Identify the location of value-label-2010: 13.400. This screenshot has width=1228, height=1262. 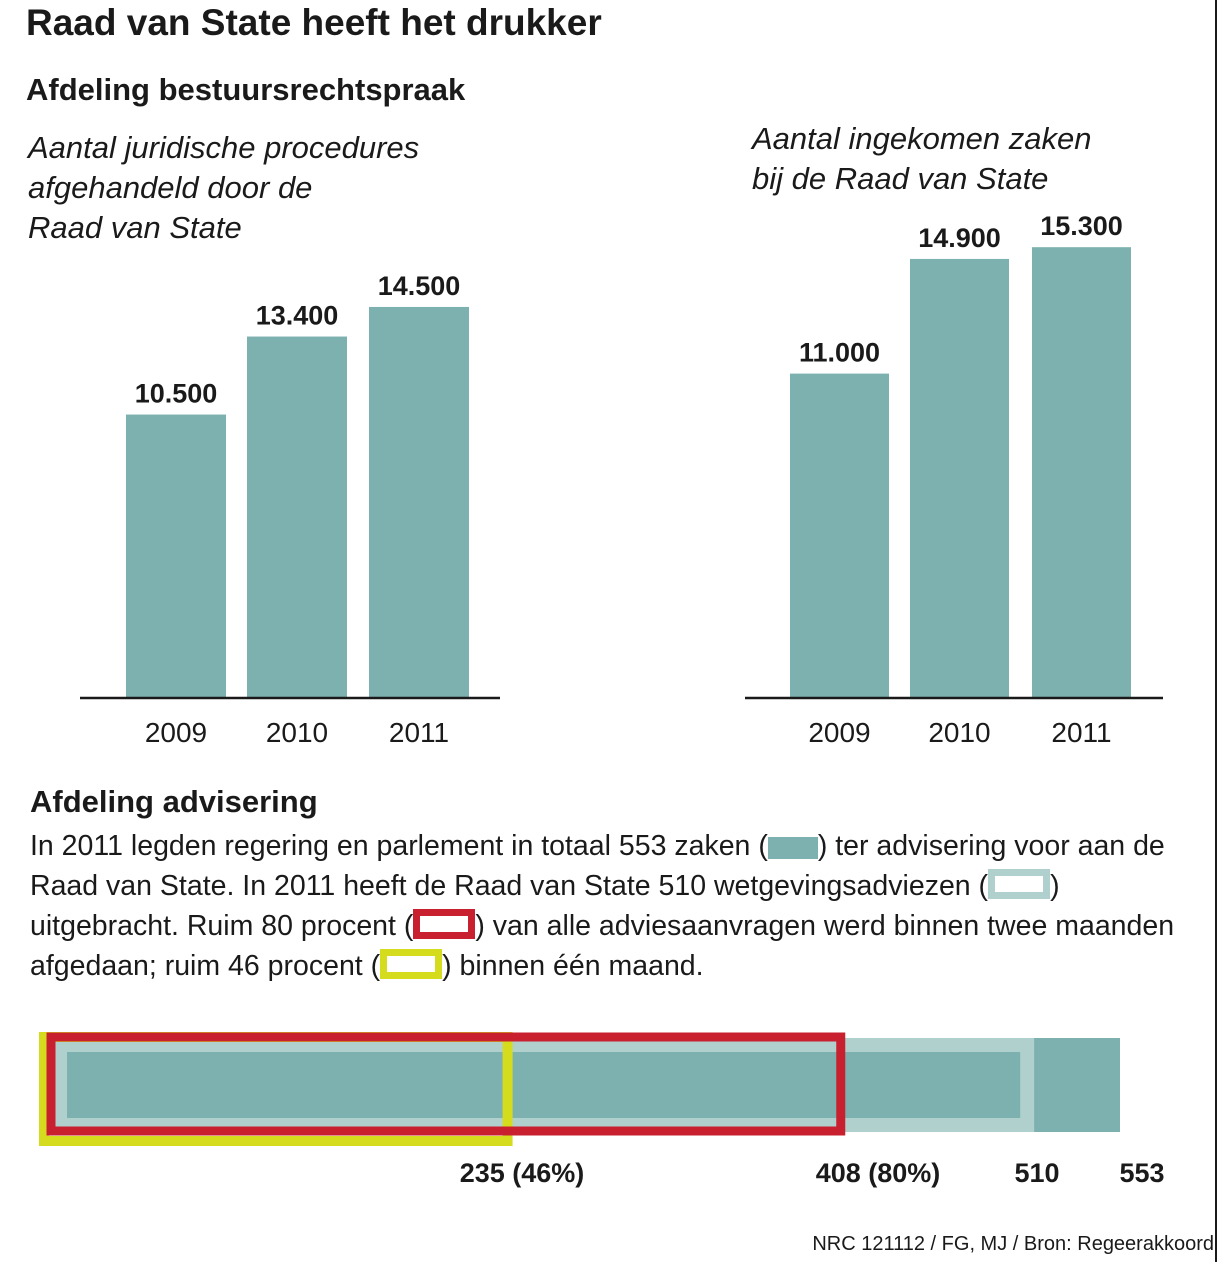
(297, 316).